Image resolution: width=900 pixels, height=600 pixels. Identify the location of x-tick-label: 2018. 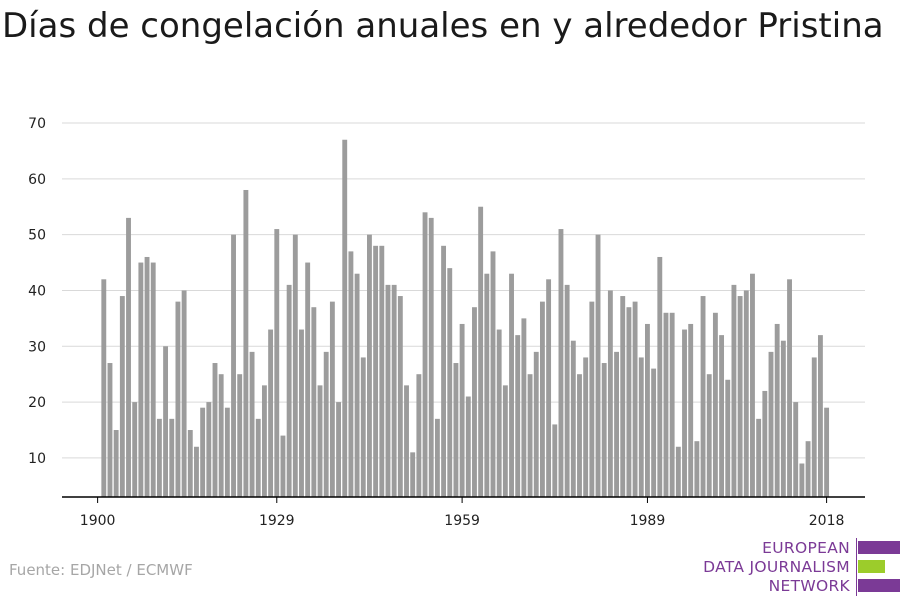
(827, 521).